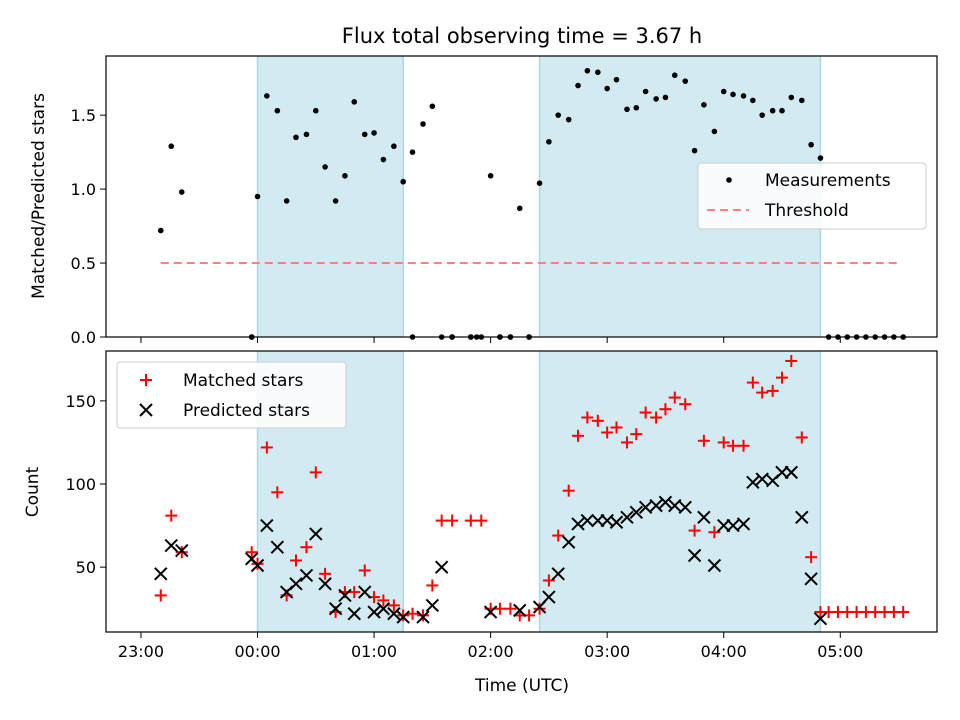  What do you see at coordinates (243, 381) in the screenshot?
I see `legend-matched-label: Matched stars` at bounding box center [243, 381].